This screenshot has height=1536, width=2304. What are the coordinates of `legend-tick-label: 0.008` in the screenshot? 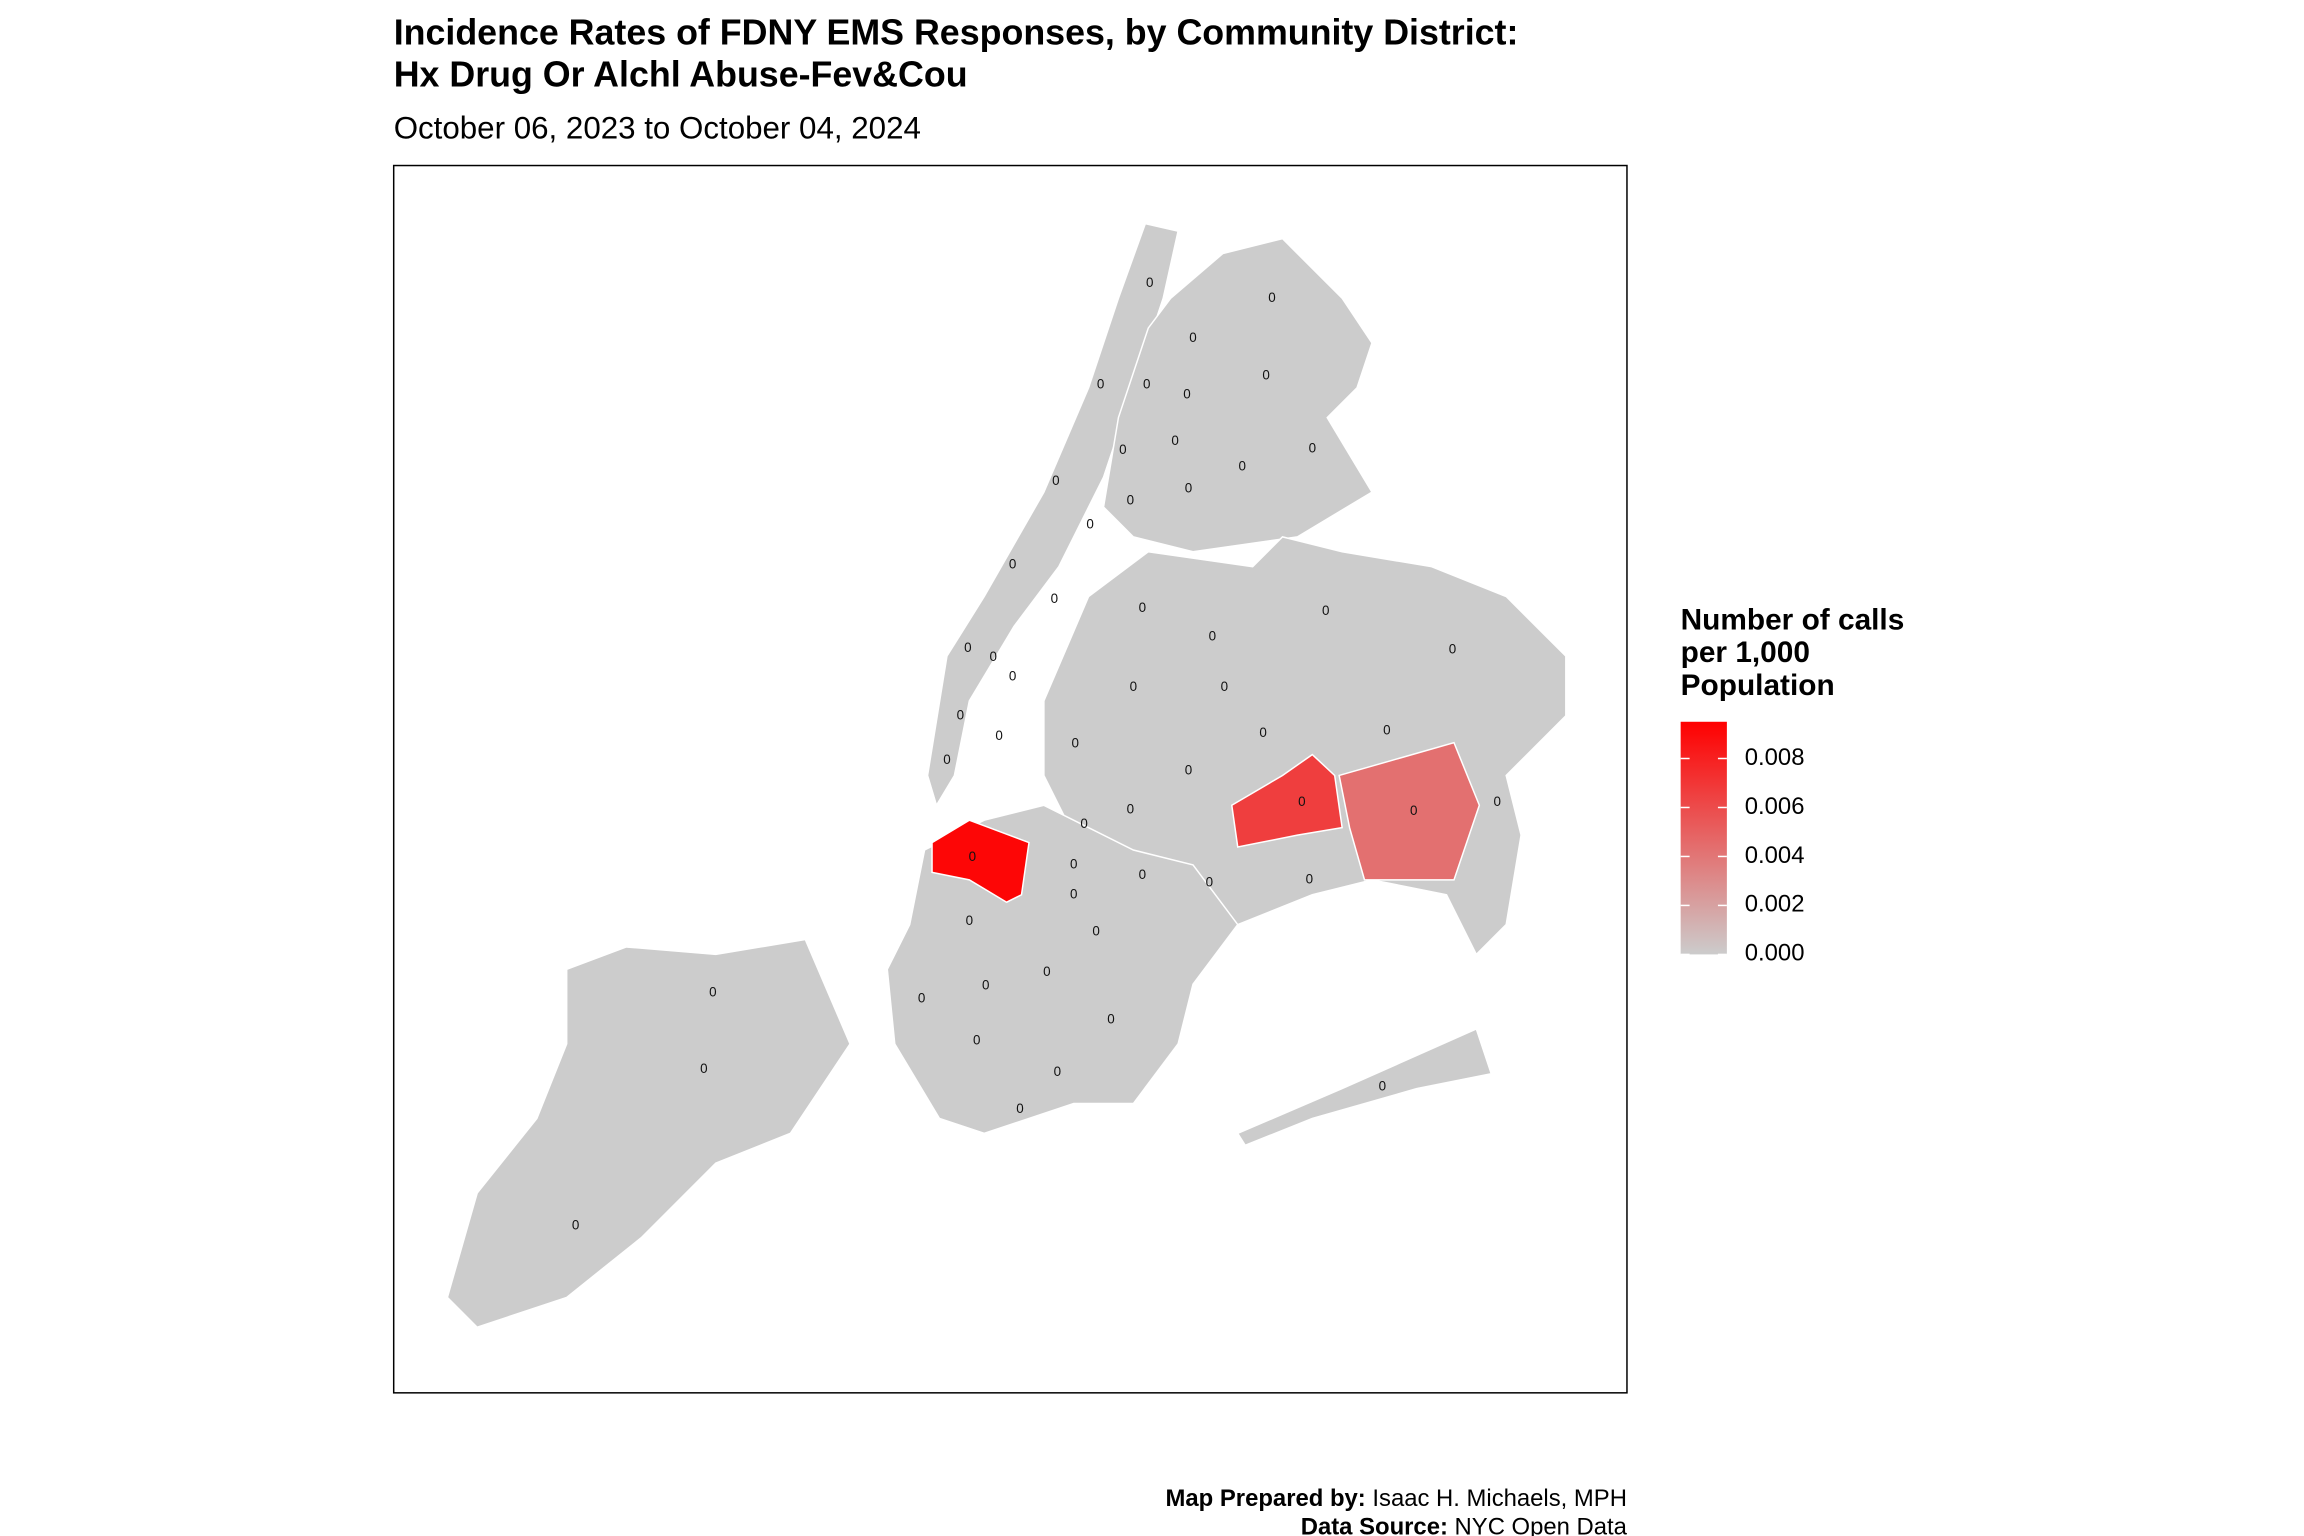 It's located at (1775, 757).